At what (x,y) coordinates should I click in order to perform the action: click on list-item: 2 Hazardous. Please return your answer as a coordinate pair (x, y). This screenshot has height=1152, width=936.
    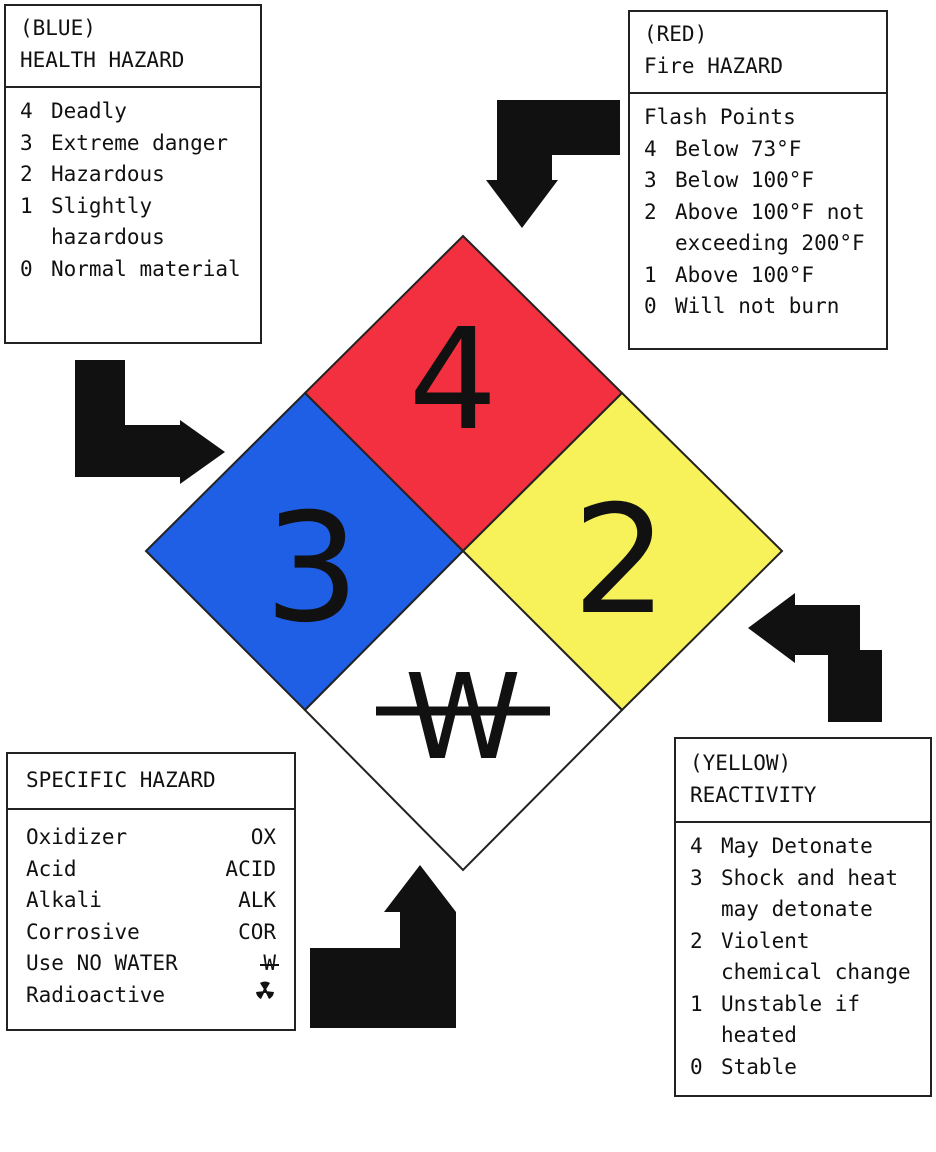
    Looking at the image, I should click on (92, 174).